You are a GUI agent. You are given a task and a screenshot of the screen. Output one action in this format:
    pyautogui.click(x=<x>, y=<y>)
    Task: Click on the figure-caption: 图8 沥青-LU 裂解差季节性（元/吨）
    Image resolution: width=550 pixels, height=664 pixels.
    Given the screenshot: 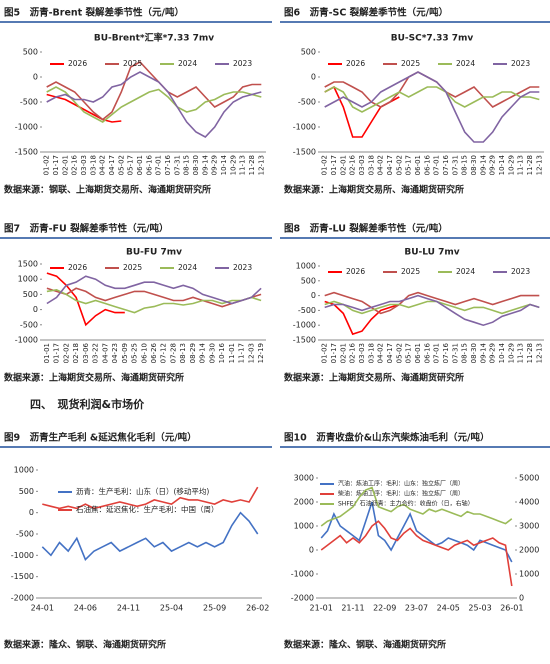 What is the action you would take?
    pyautogui.click(x=366, y=229)
    